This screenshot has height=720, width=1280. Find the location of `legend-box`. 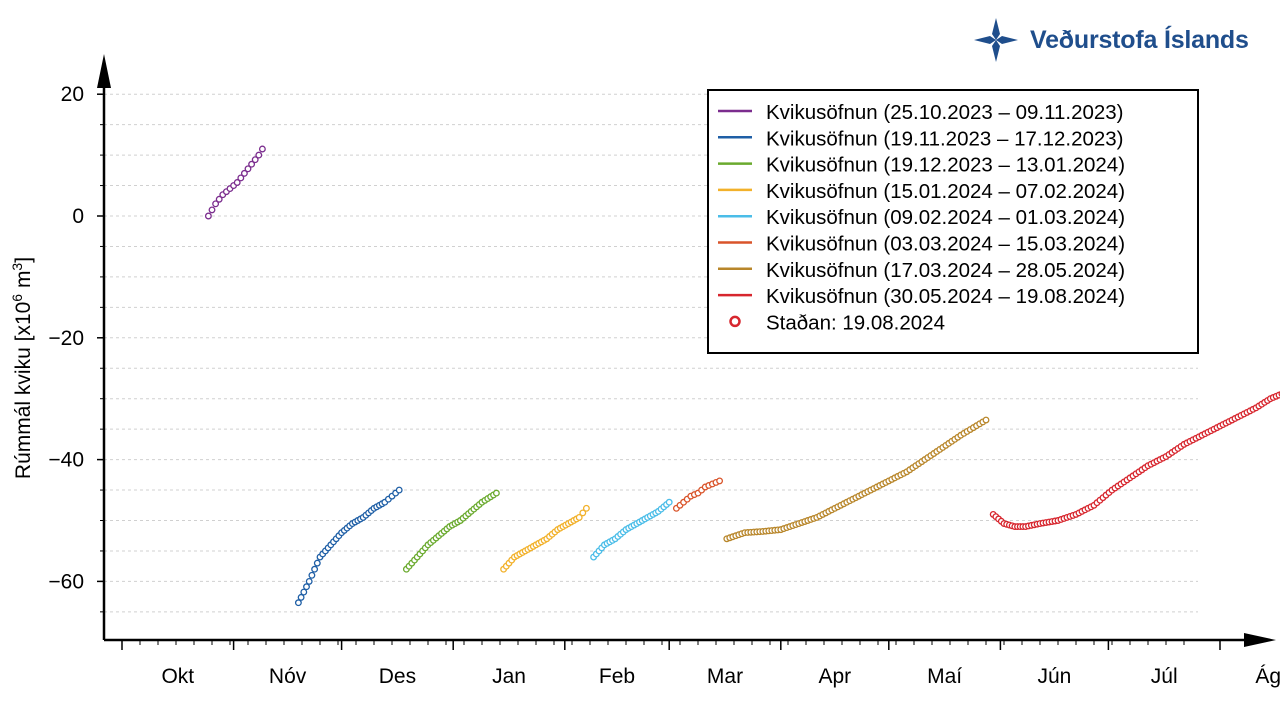

legend-box is located at coordinates (953, 221).